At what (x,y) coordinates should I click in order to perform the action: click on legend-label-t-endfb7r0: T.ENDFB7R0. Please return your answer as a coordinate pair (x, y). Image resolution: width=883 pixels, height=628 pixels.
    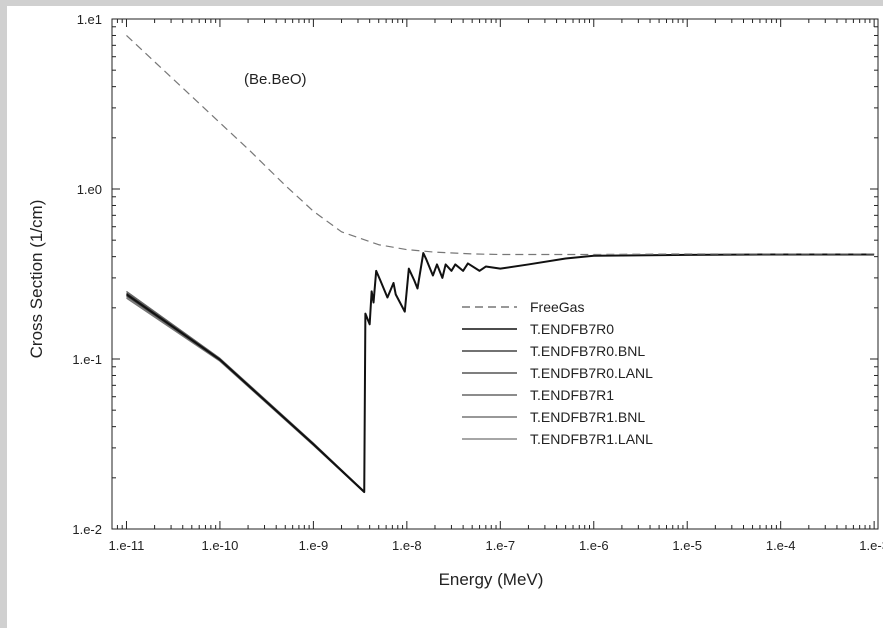
    Looking at the image, I should click on (572, 329).